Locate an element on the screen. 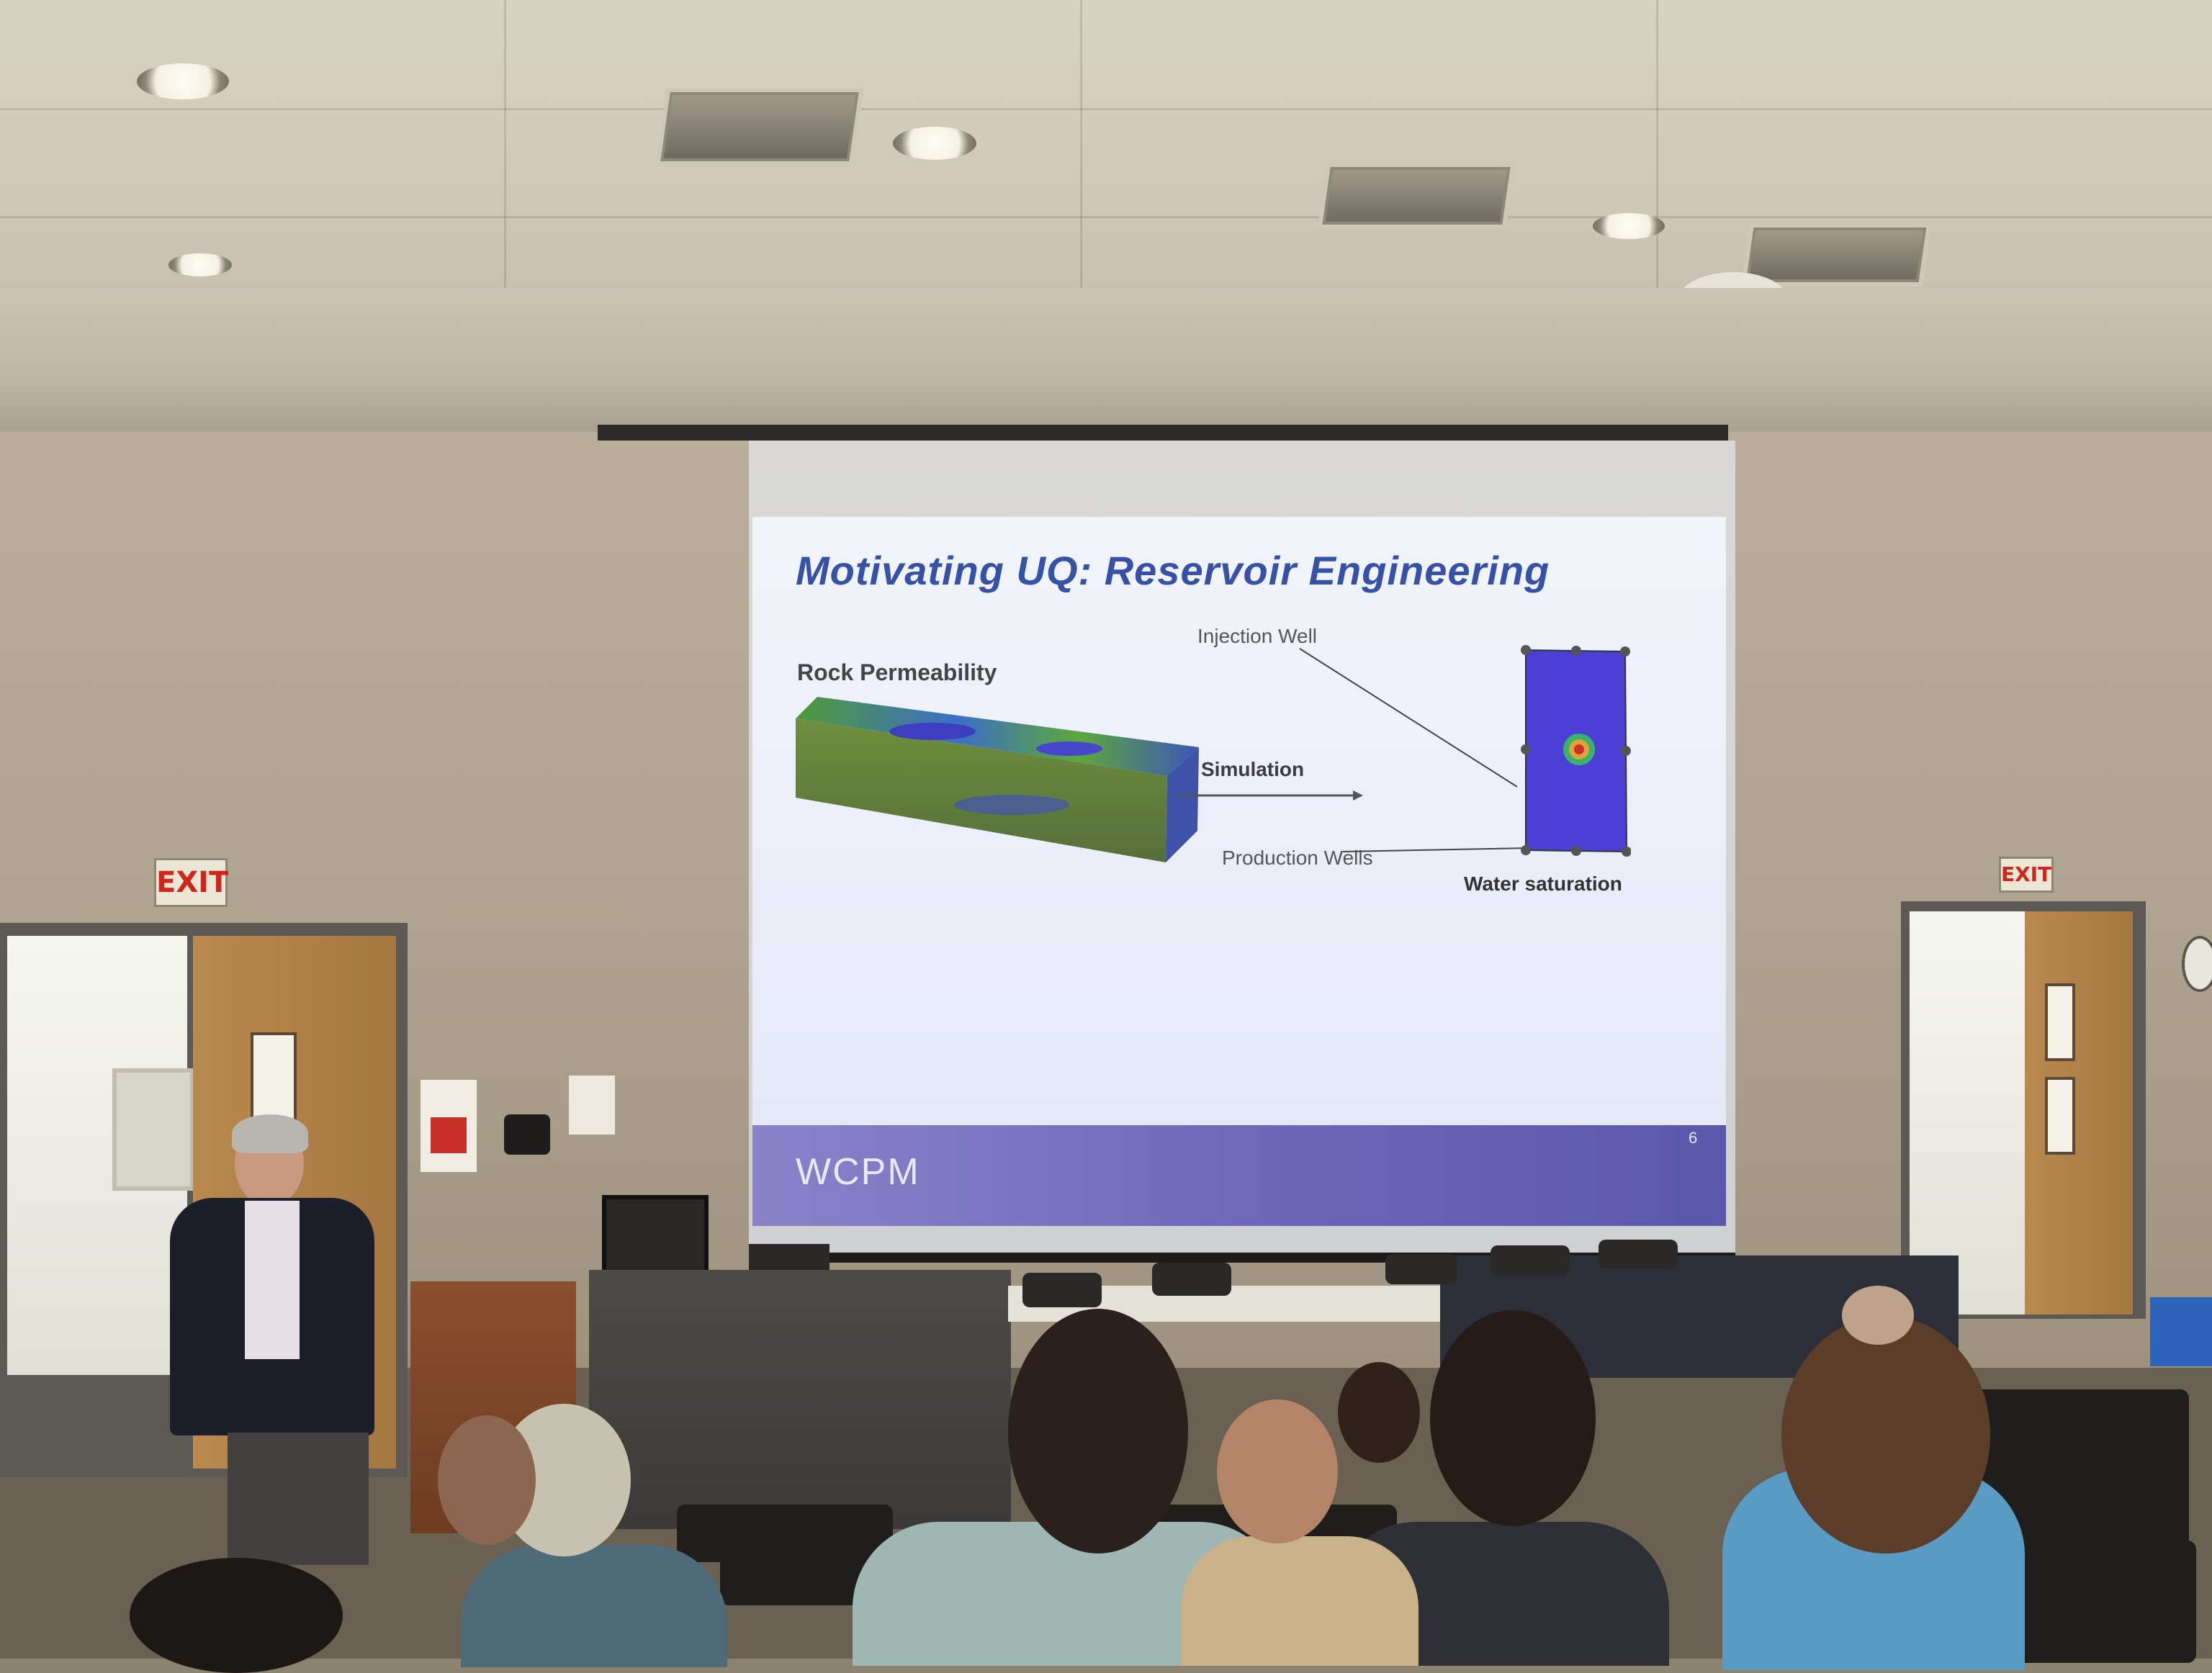  permeability-block-image is located at coordinates (998, 779).